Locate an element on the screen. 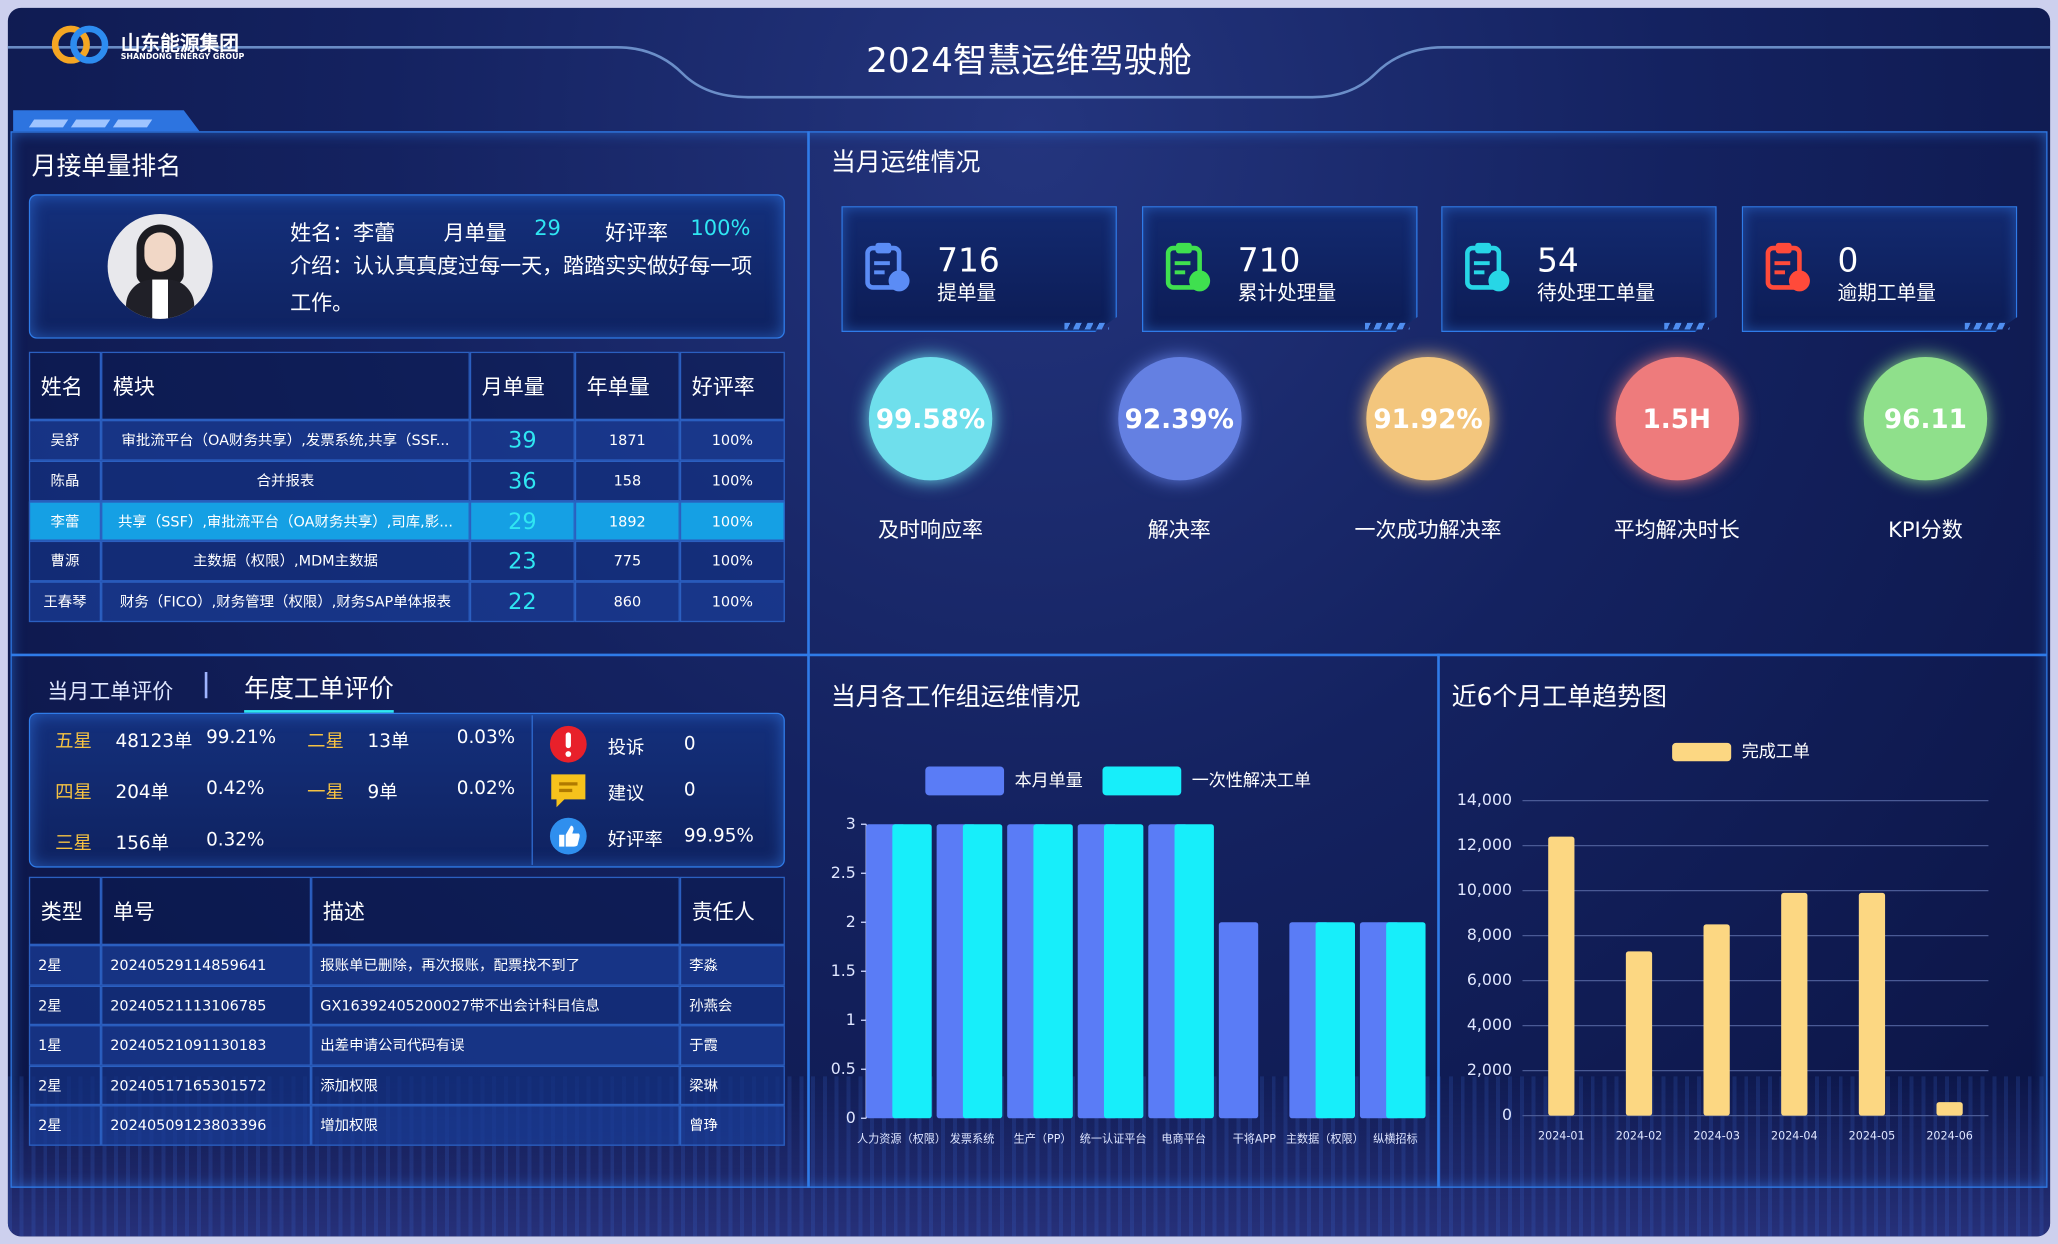  table-cell: 22 is located at coordinates (522, 602).